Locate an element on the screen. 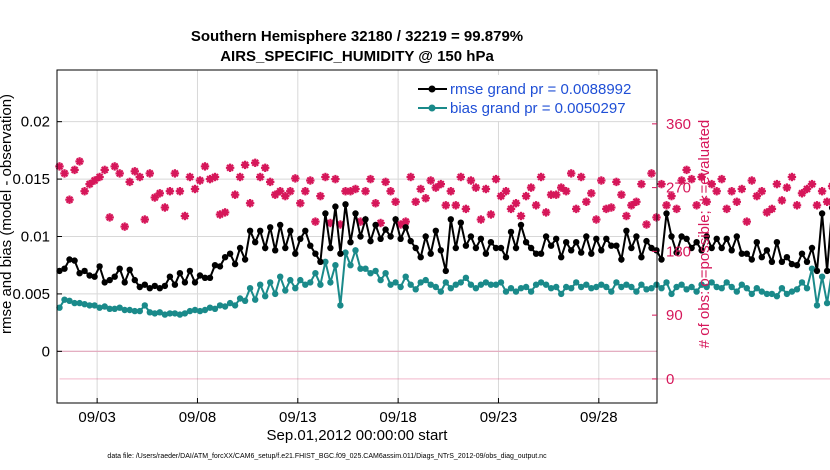 Image resolution: width=830 pixels, height=470 pixels. x-axis-label: Sep.01,2012 00:00:00 start is located at coordinates (358, 435).